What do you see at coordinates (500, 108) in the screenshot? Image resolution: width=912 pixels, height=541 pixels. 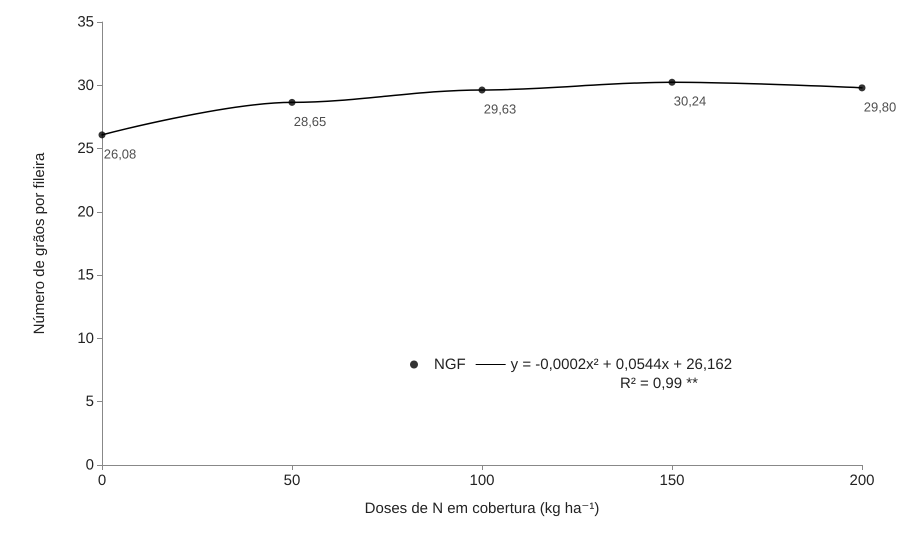 I see `data-label: 29,63` at bounding box center [500, 108].